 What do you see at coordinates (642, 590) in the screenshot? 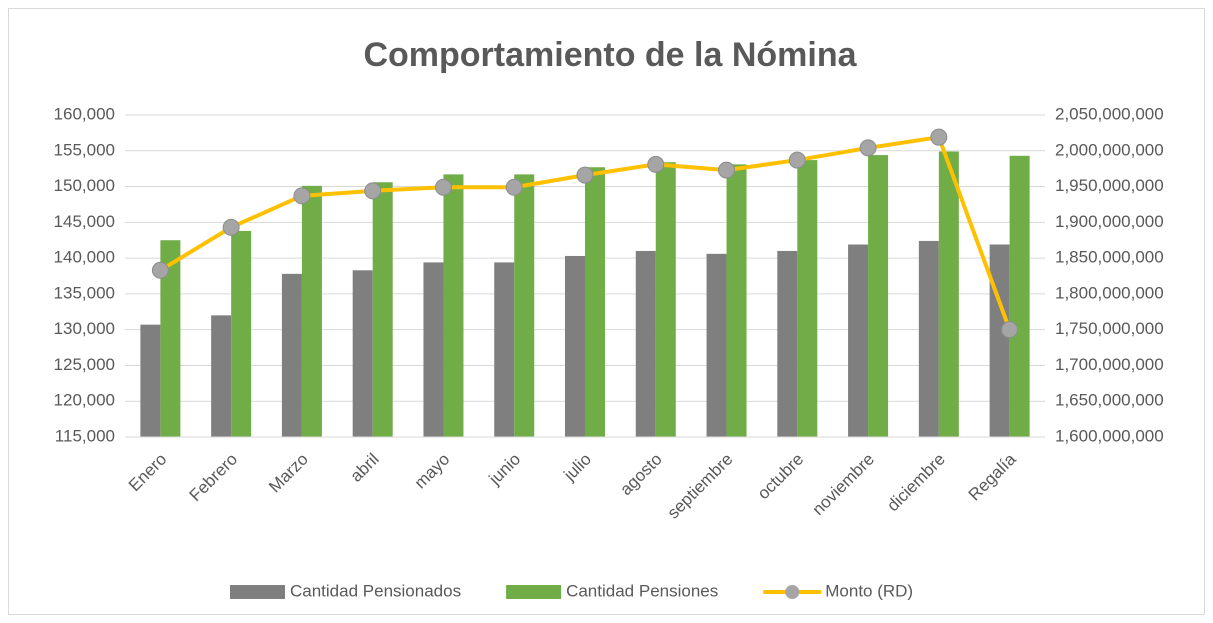
I see `legend-label: Cantidad Pensiones` at bounding box center [642, 590].